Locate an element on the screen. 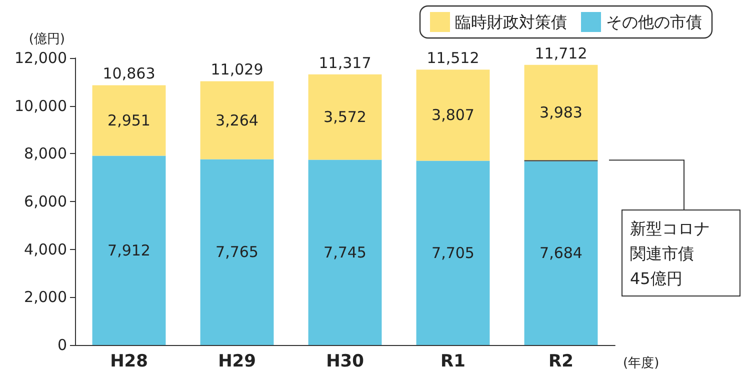 Image resolution: width=750 pixels, height=381 pixels. total-label: 11,712 is located at coordinates (561, 53).